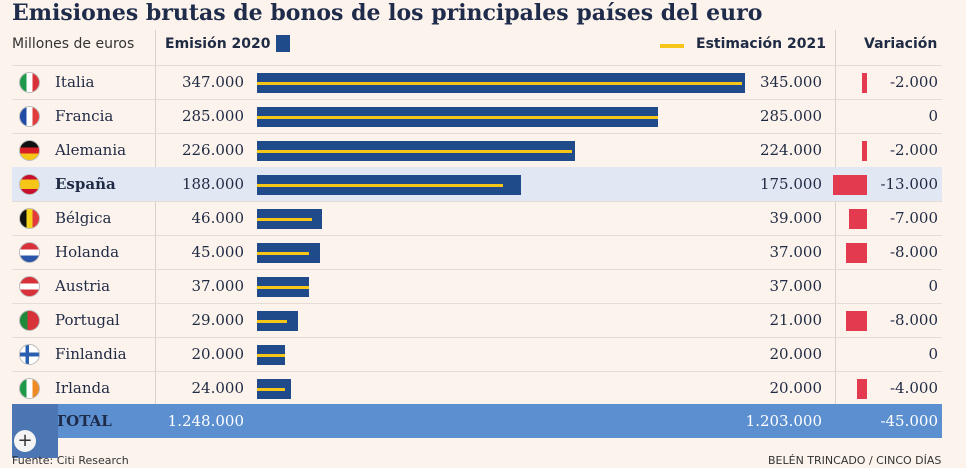  Describe the element at coordinates (913, 218) in the screenshot. I see `variation-value: -7.000` at that location.